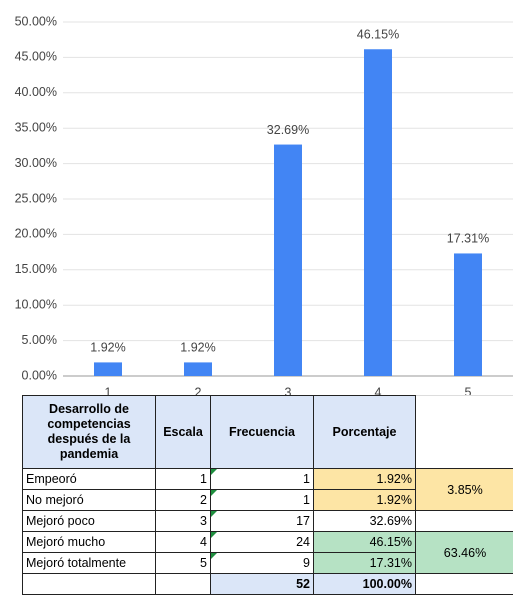 This screenshot has height=595, width=513. What do you see at coordinates (365, 584) in the screenshot?
I see `total-cell: 100.00%` at bounding box center [365, 584].